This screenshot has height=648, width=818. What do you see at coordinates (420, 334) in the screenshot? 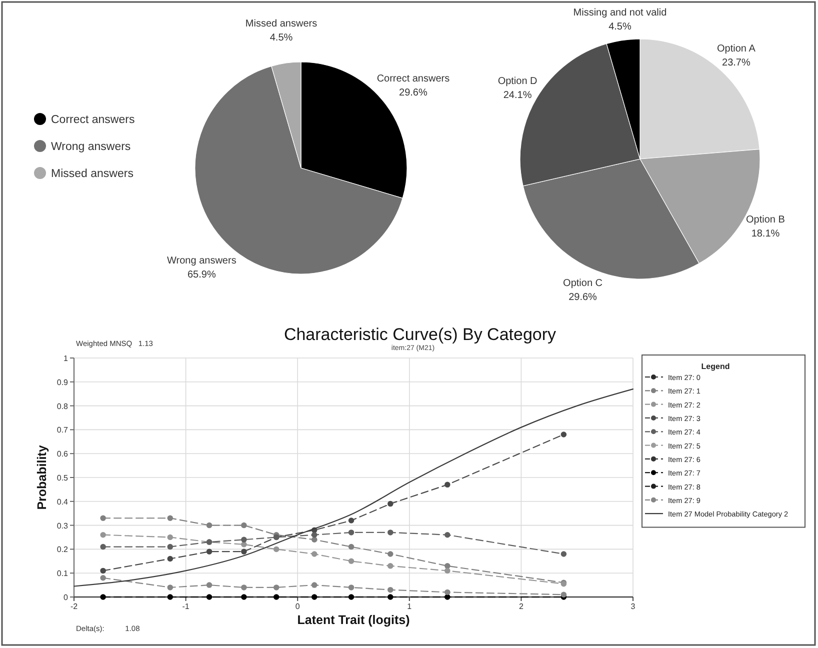
I see `chart-title: Characteristic Curve(s) By Category` at bounding box center [420, 334].